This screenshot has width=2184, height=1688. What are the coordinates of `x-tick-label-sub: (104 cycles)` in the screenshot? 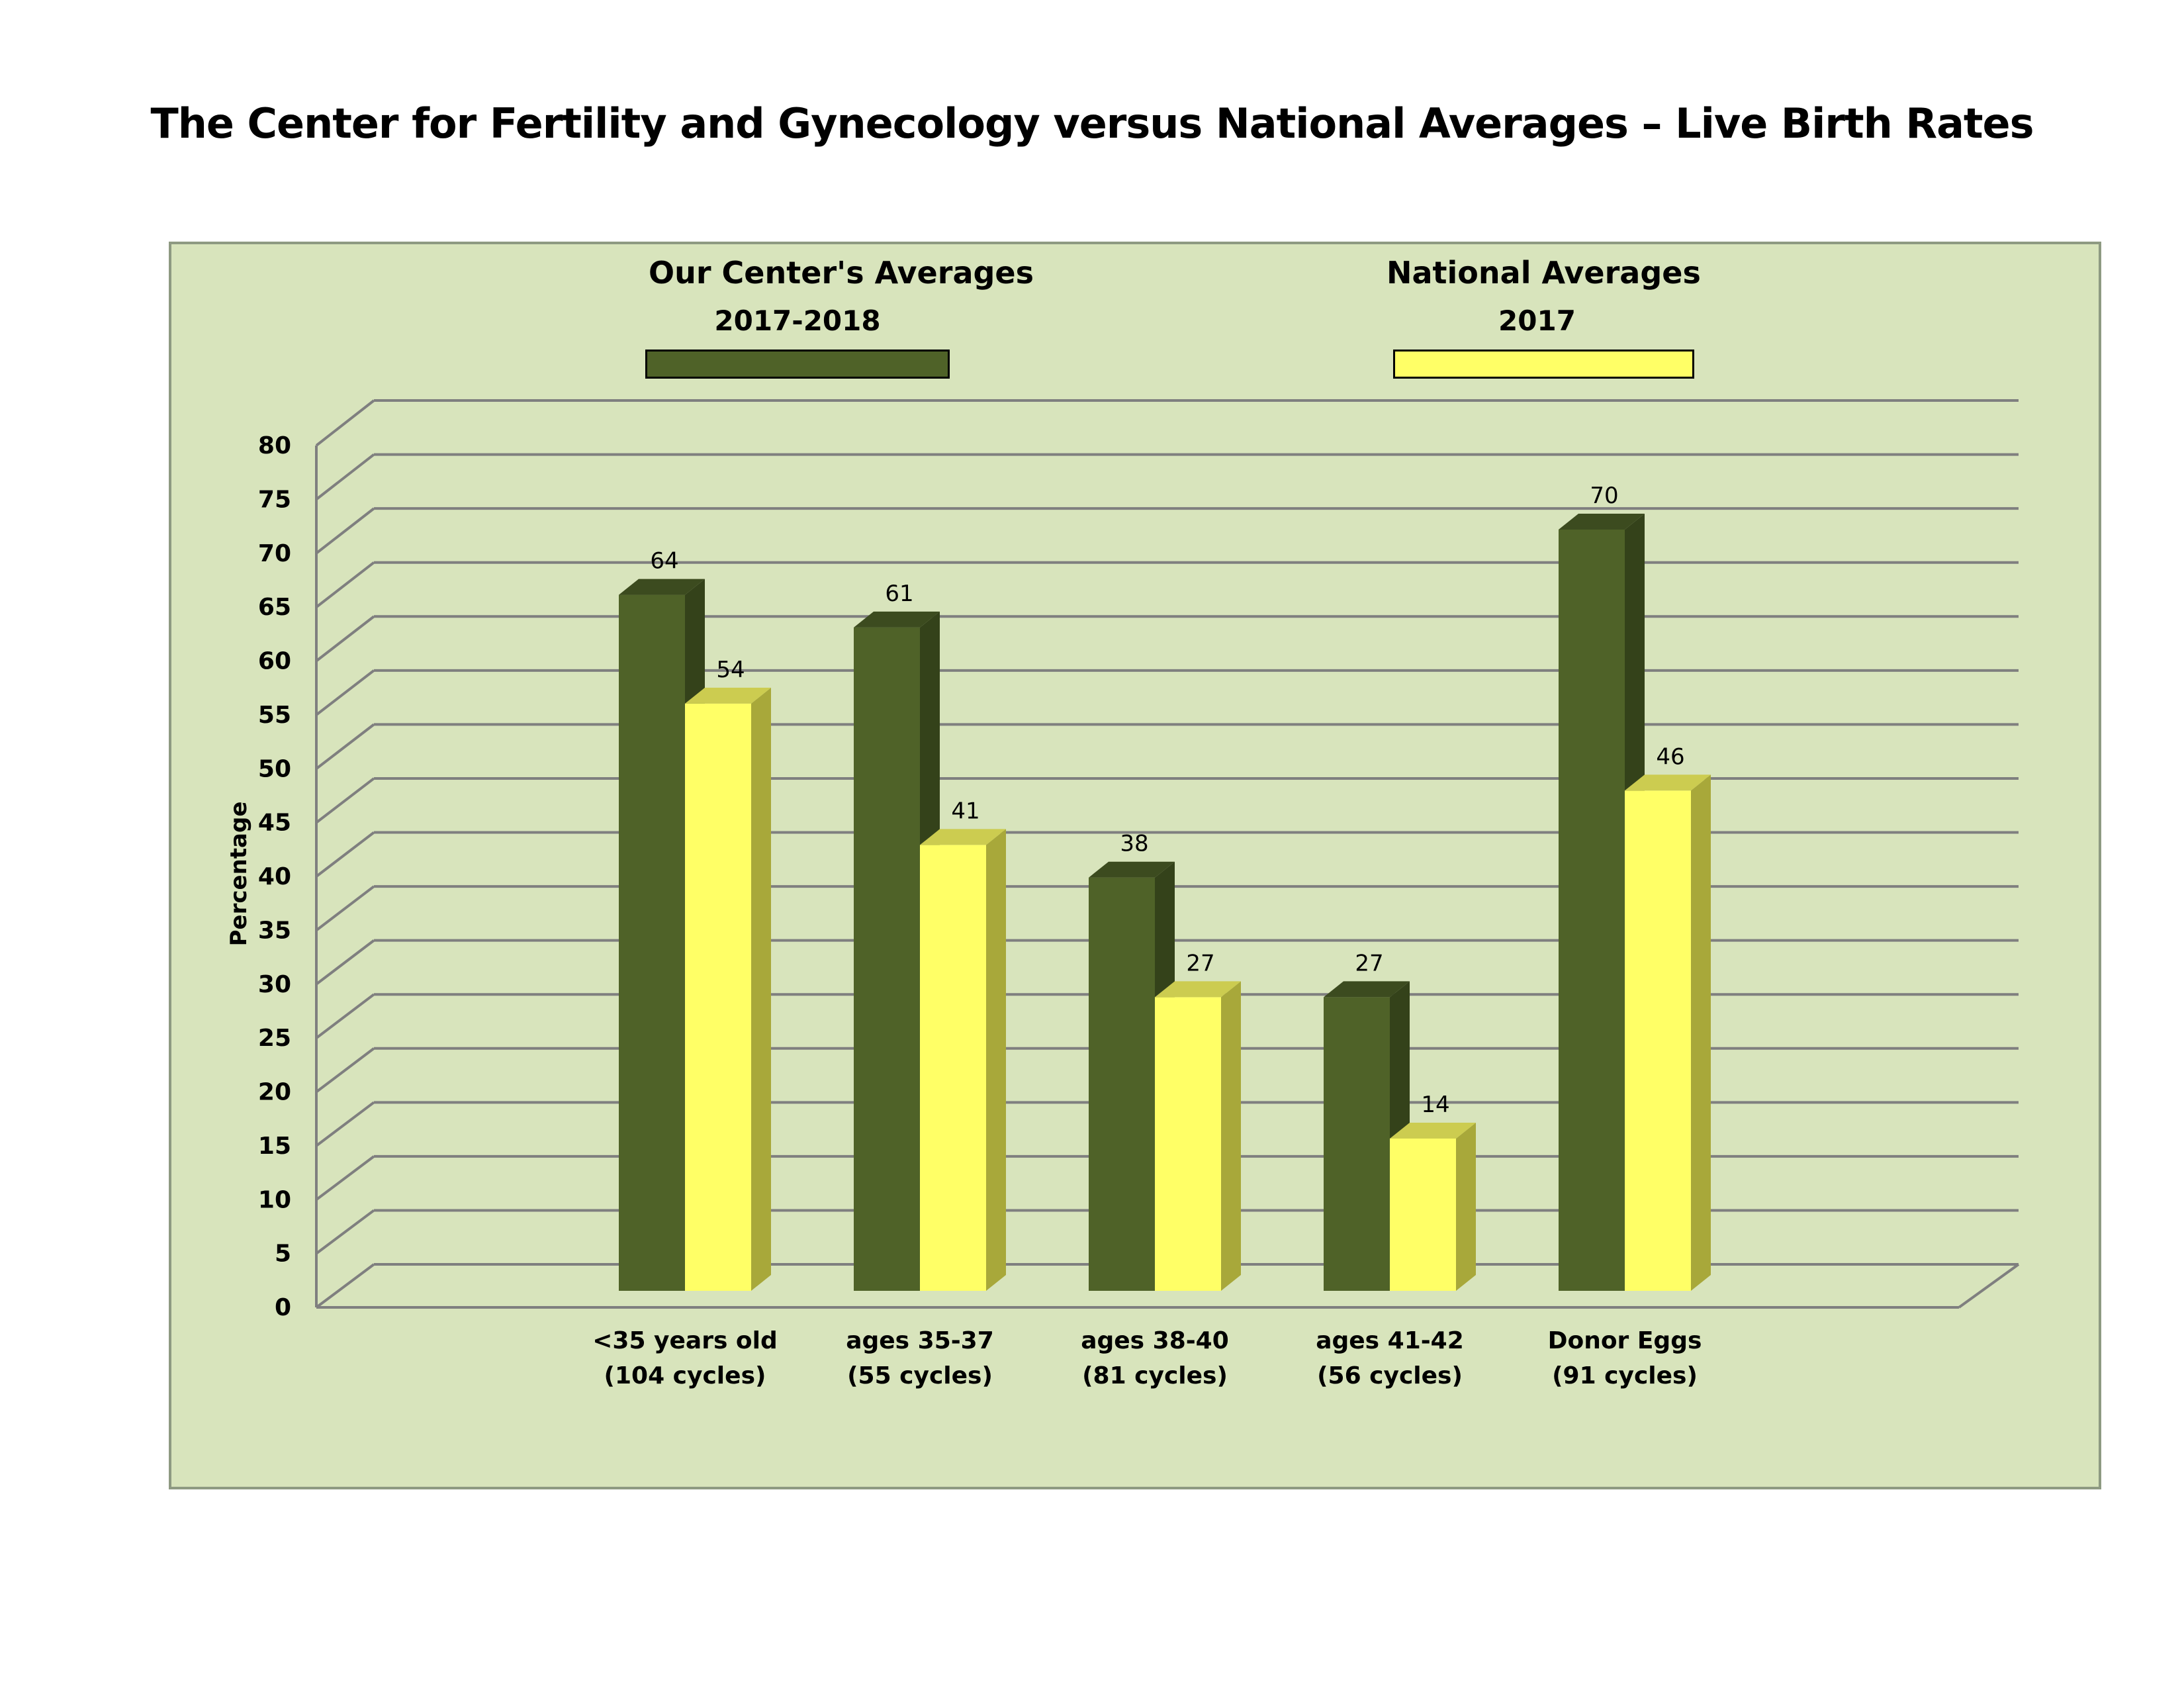 It's located at (685, 1376).